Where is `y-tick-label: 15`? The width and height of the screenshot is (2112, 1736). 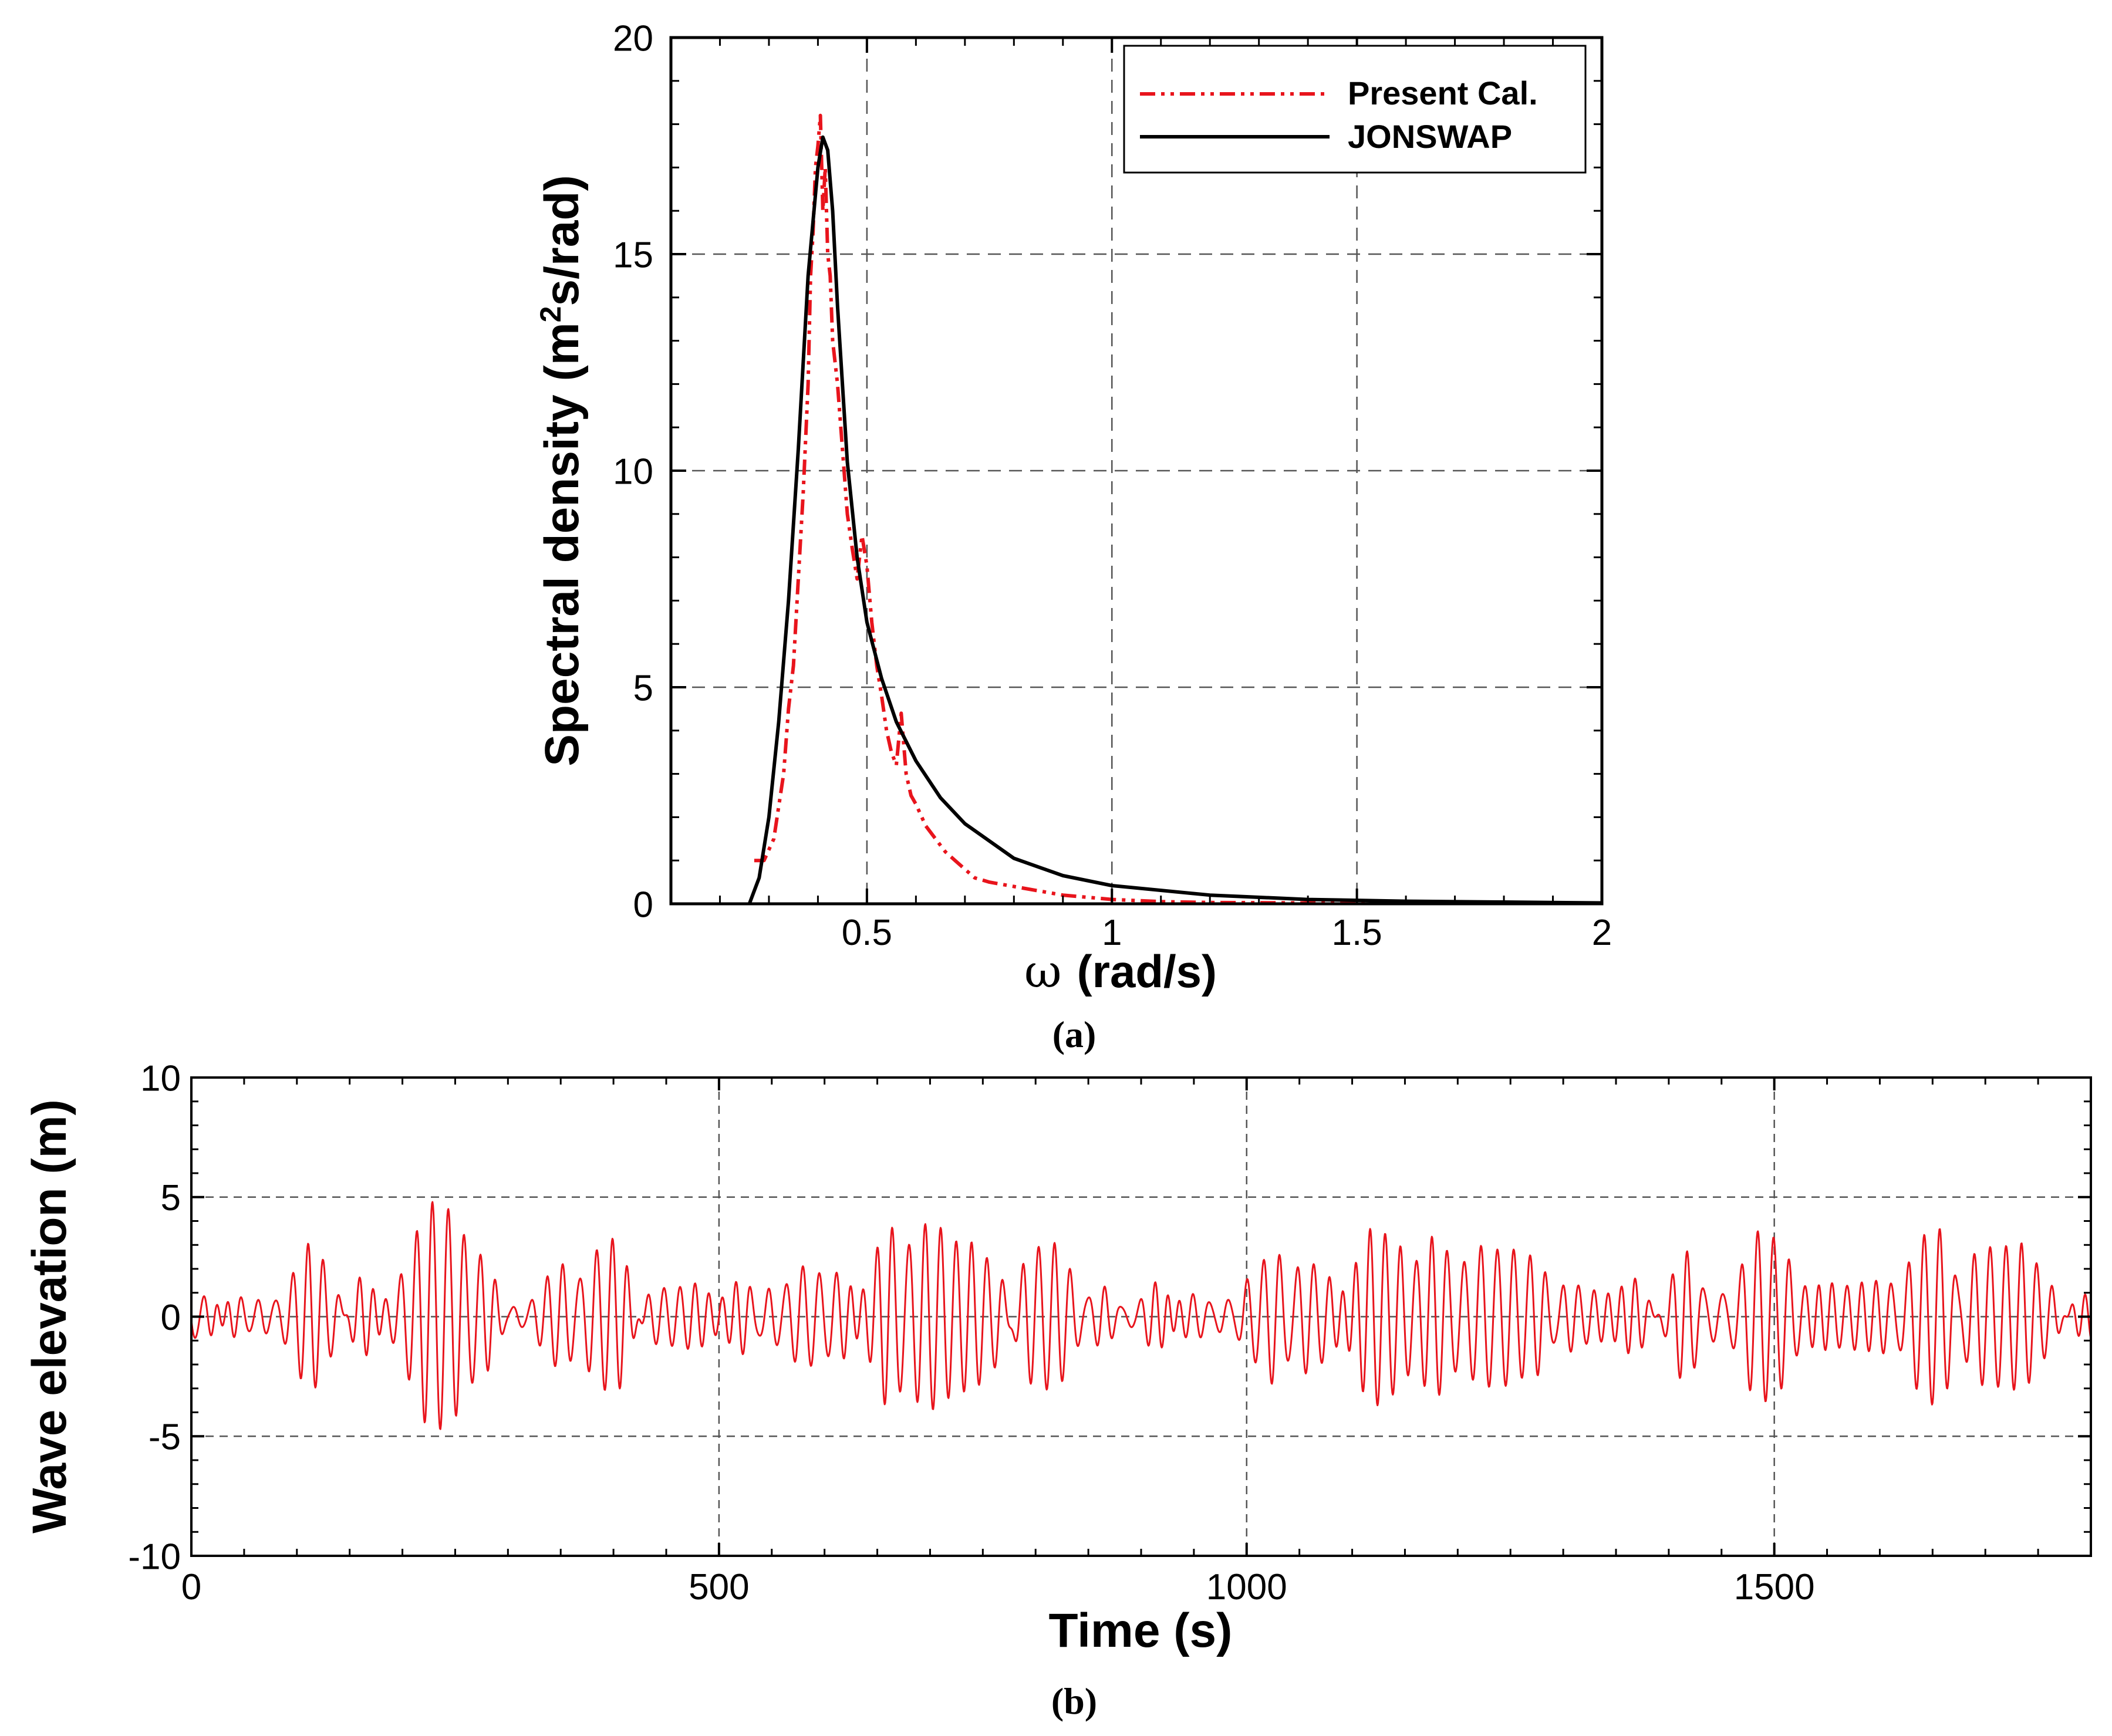
y-tick-label: 15 is located at coordinates (633, 255).